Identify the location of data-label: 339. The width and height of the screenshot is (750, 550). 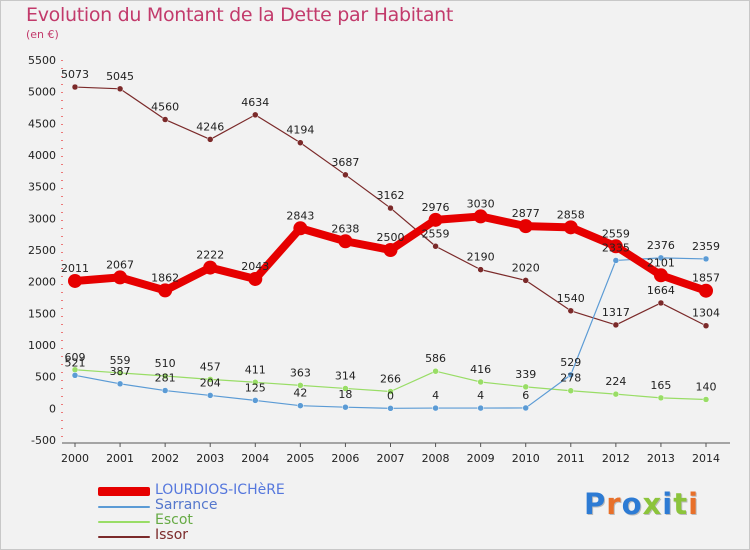
(525, 374).